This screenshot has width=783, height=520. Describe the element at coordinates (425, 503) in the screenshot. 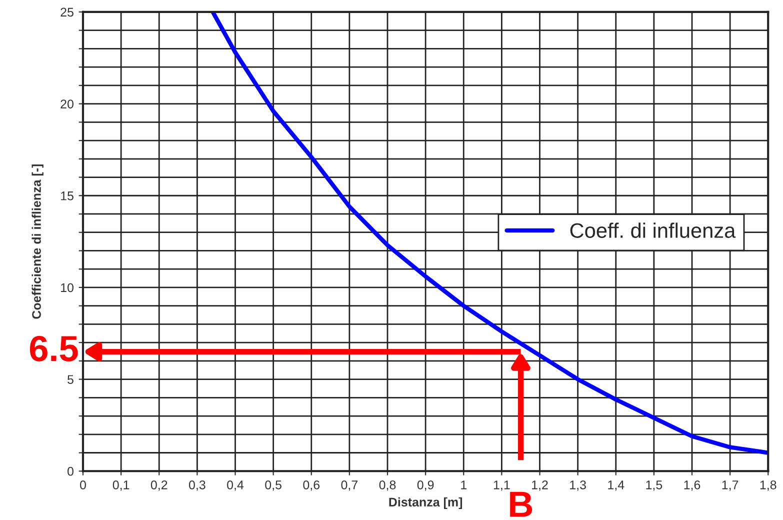

I see `x-axis-title: Distanza [m]` at that location.